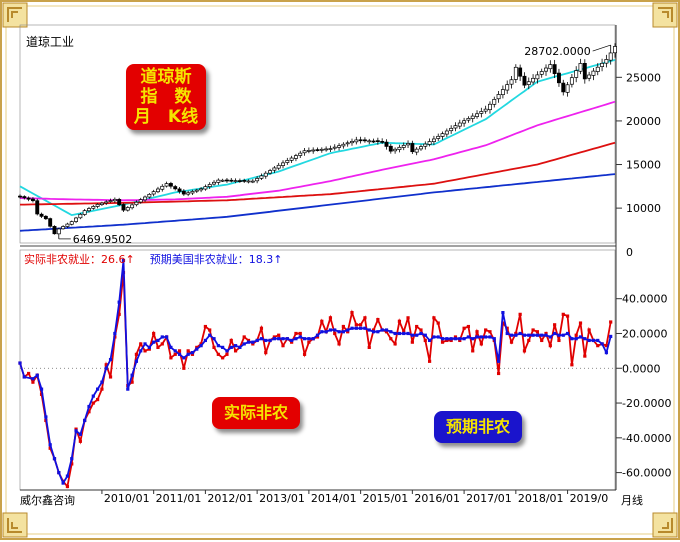 The image size is (680, 542). Describe the element at coordinates (601, 48) in the screenshot. I see `high-annotation-leader` at that location.